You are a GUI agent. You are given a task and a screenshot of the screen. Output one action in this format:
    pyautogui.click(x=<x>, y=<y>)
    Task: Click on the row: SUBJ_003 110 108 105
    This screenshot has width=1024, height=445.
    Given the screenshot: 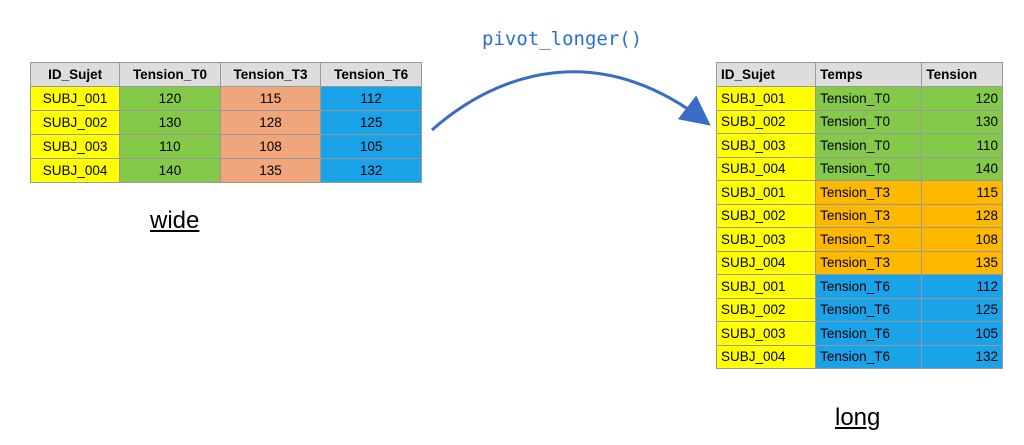 What is the action you would take?
    pyautogui.click(x=225, y=146)
    